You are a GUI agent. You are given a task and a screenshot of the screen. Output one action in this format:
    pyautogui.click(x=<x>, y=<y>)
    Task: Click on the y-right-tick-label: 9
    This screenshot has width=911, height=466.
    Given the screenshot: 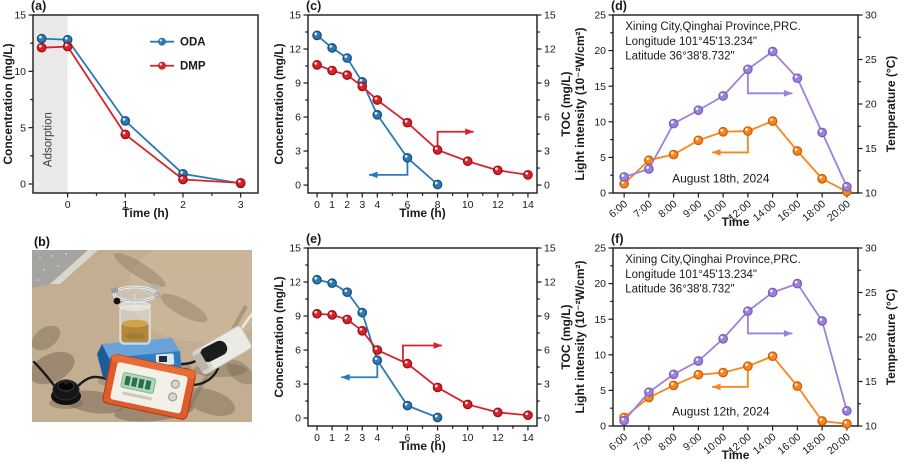 What is the action you would take?
    pyautogui.click(x=547, y=317)
    